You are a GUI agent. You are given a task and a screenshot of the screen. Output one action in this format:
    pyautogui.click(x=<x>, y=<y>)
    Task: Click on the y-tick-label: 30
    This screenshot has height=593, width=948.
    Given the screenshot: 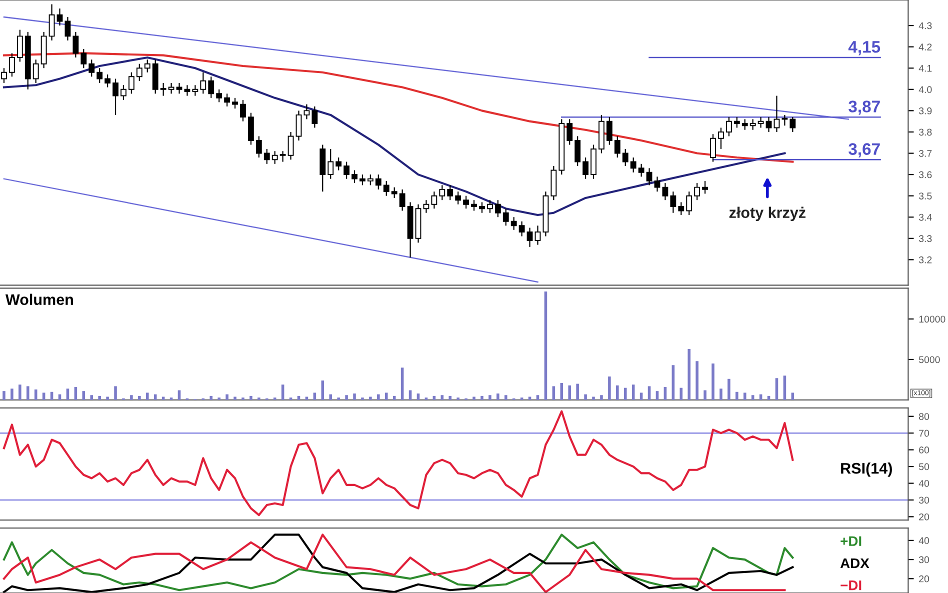 What is the action you would take?
    pyautogui.click(x=924, y=560)
    